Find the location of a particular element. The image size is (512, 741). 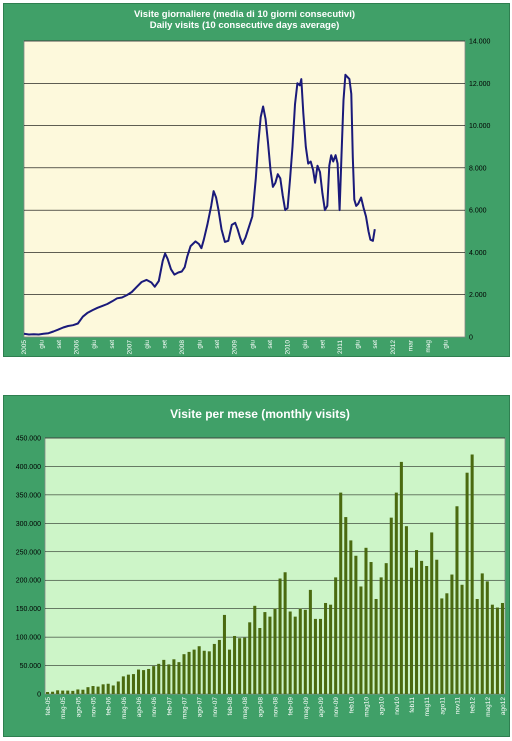

x-tick-label: nov-08 is located at coordinates (276, 707).